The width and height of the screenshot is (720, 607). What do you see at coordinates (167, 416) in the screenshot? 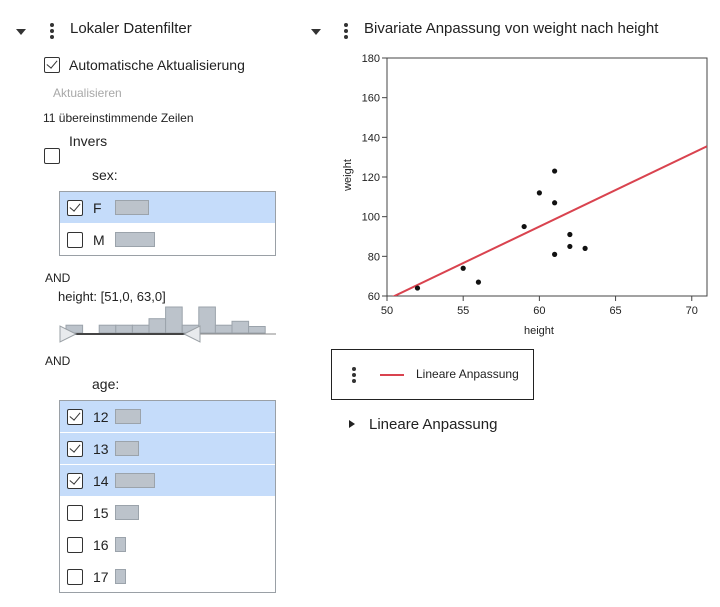
I see `list-item-age-12: 12` at bounding box center [167, 416].